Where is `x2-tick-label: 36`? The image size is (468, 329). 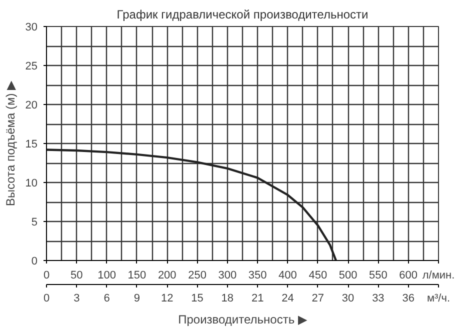 x2-tick-label: 36 is located at coordinates (408, 298).